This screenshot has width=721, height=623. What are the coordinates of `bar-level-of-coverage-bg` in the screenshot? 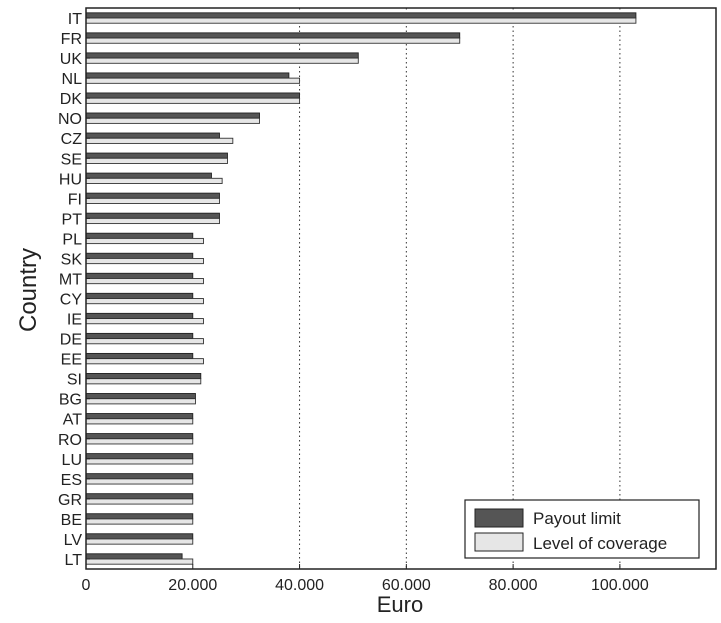 It's located at (140, 401).